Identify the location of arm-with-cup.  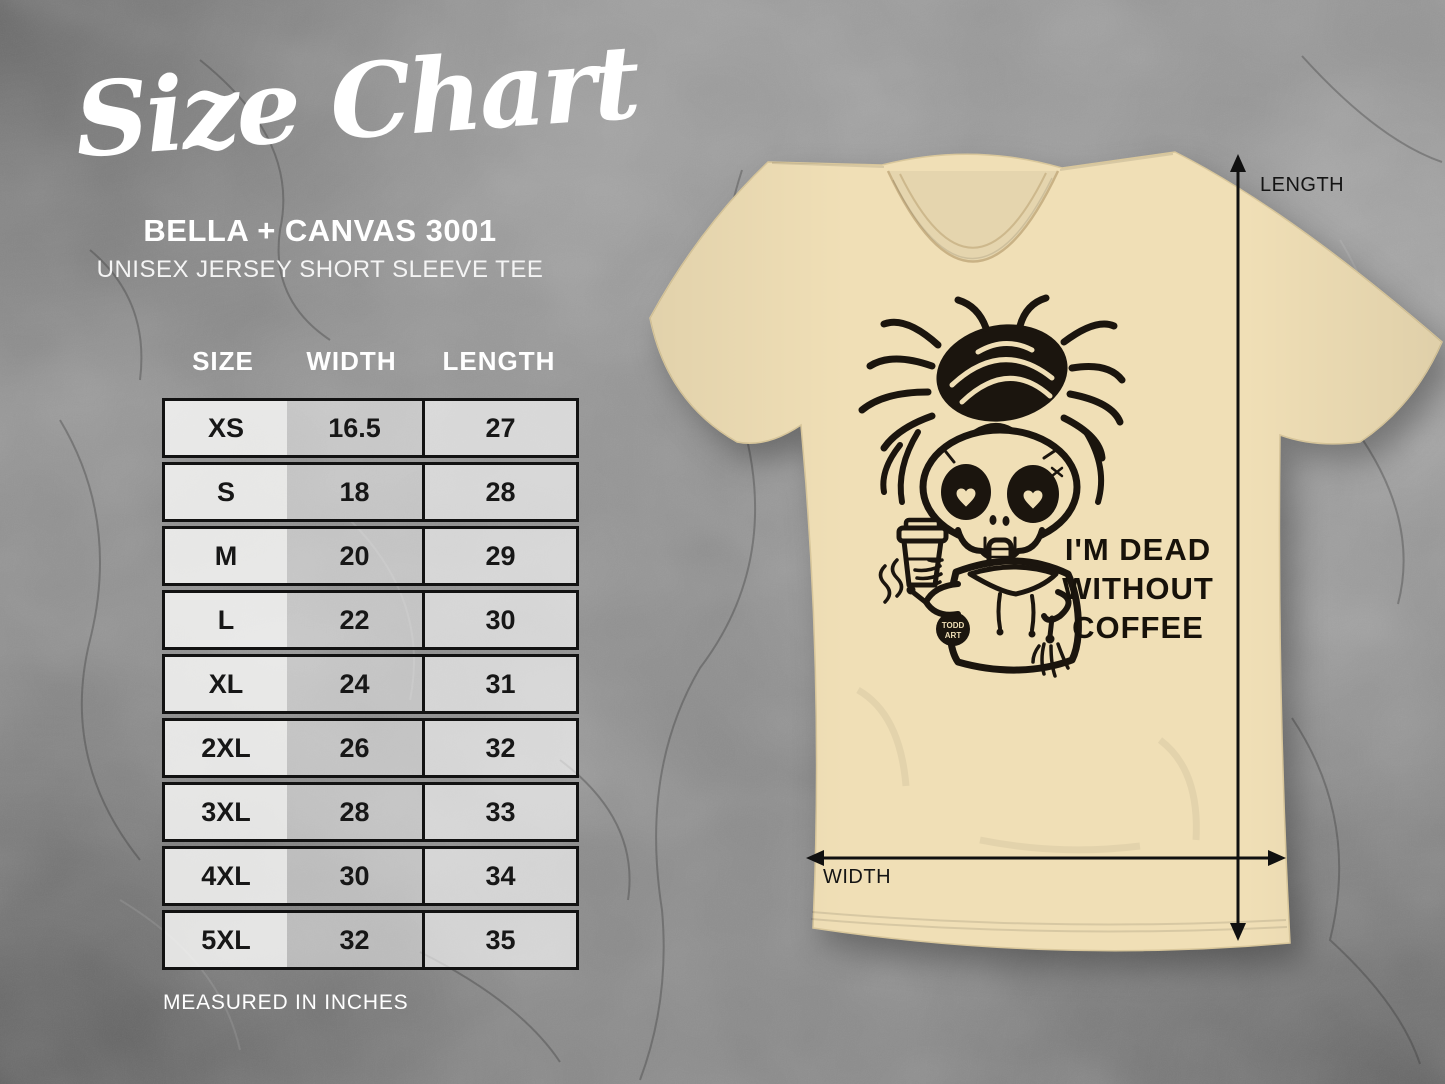
(919, 567).